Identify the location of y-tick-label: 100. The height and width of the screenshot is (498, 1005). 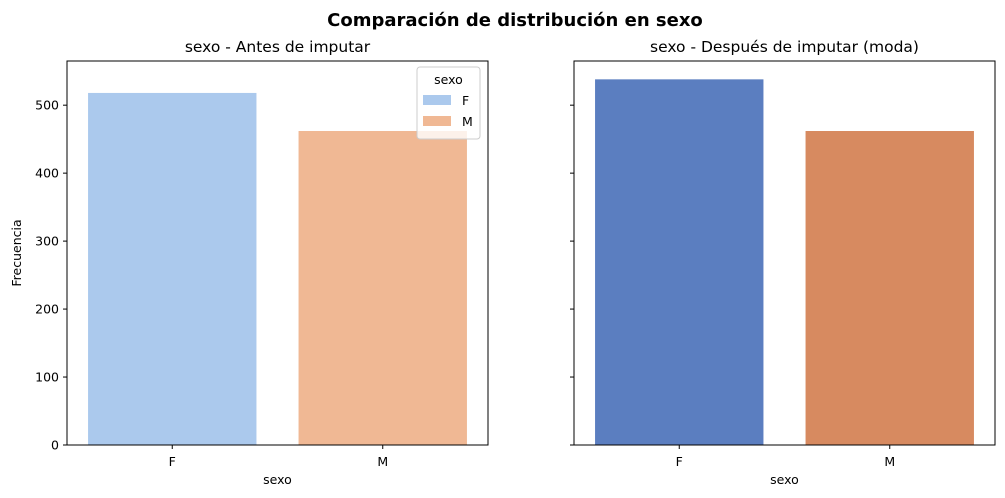
(47, 377).